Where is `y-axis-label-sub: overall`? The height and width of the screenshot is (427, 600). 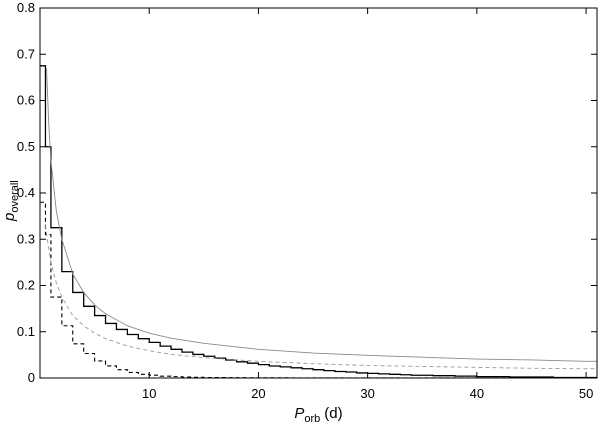
y-axis-label-sub: overall is located at coordinates (15, 196).